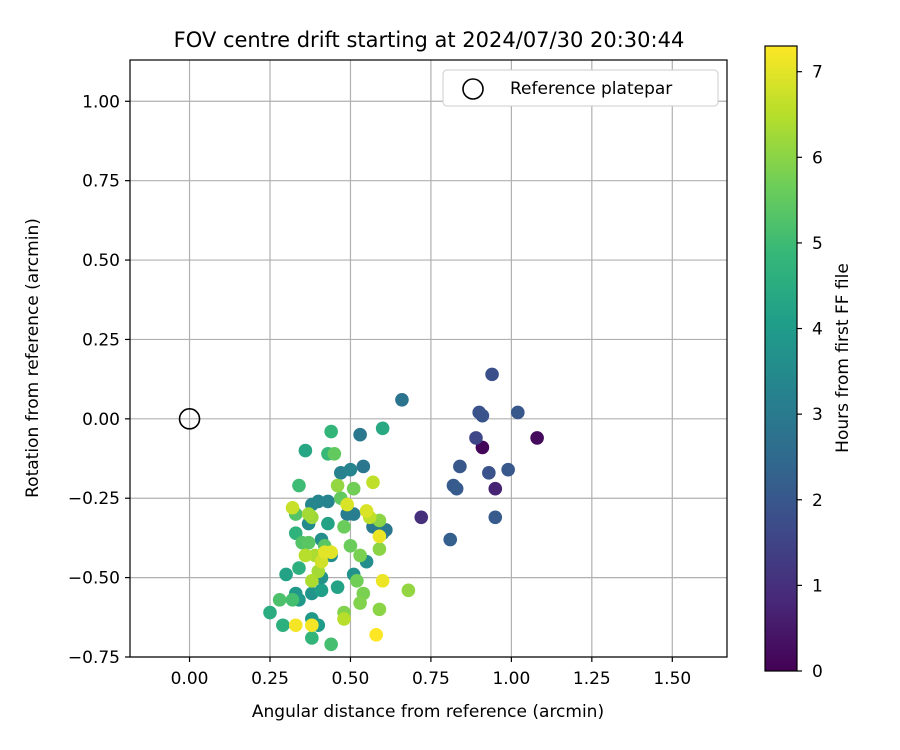 This screenshot has height=750, width=900. What do you see at coordinates (94, 658) in the screenshot?
I see `y-tick-label: −0.75` at bounding box center [94, 658].